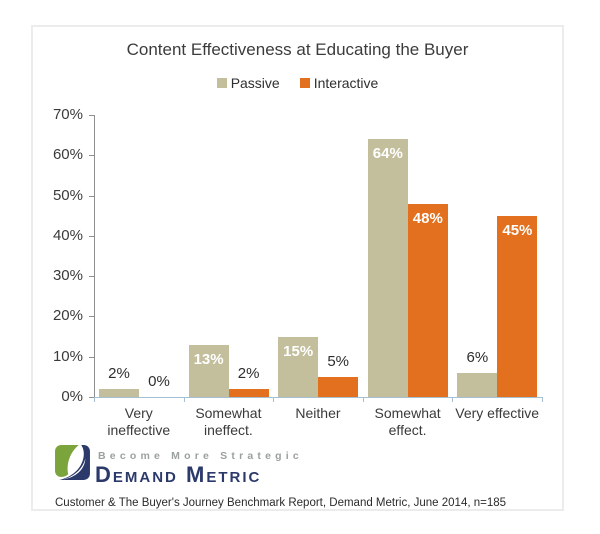 The height and width of the screenshot is (534, 600). What do you see at coordinates (208, 370) in the screenshot?
I see `bar-passive-somewhat-ineffect-` at bounding box center [208, 370].